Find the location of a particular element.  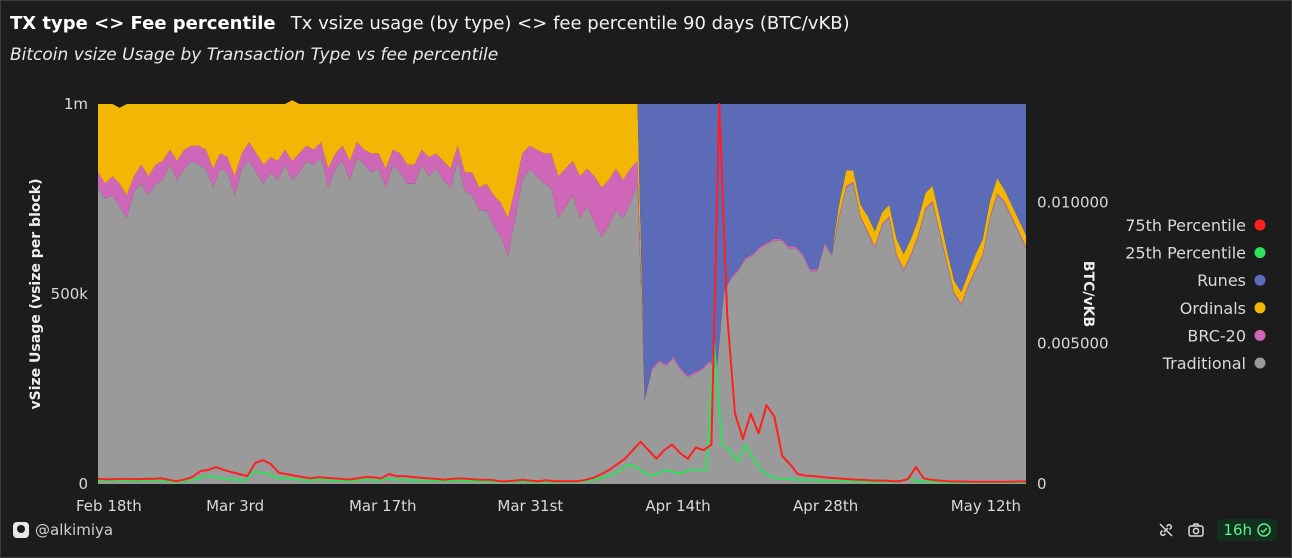

refresh-badge: 16h is located at coordinates (1247, 530).